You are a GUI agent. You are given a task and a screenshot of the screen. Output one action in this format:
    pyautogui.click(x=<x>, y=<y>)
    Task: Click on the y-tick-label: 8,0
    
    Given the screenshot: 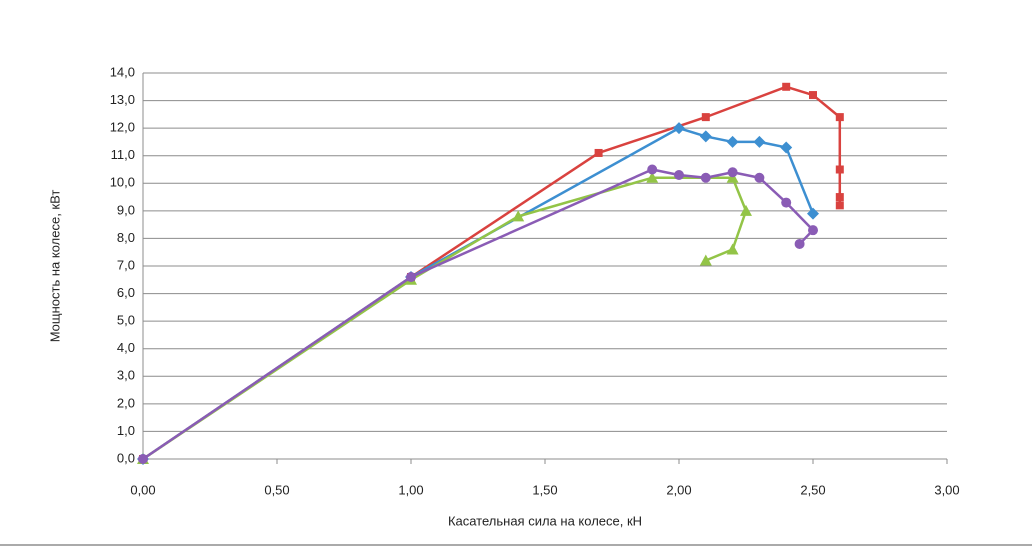 What is the action you would take?
    pyautogui.click(x=126, y=237)
    